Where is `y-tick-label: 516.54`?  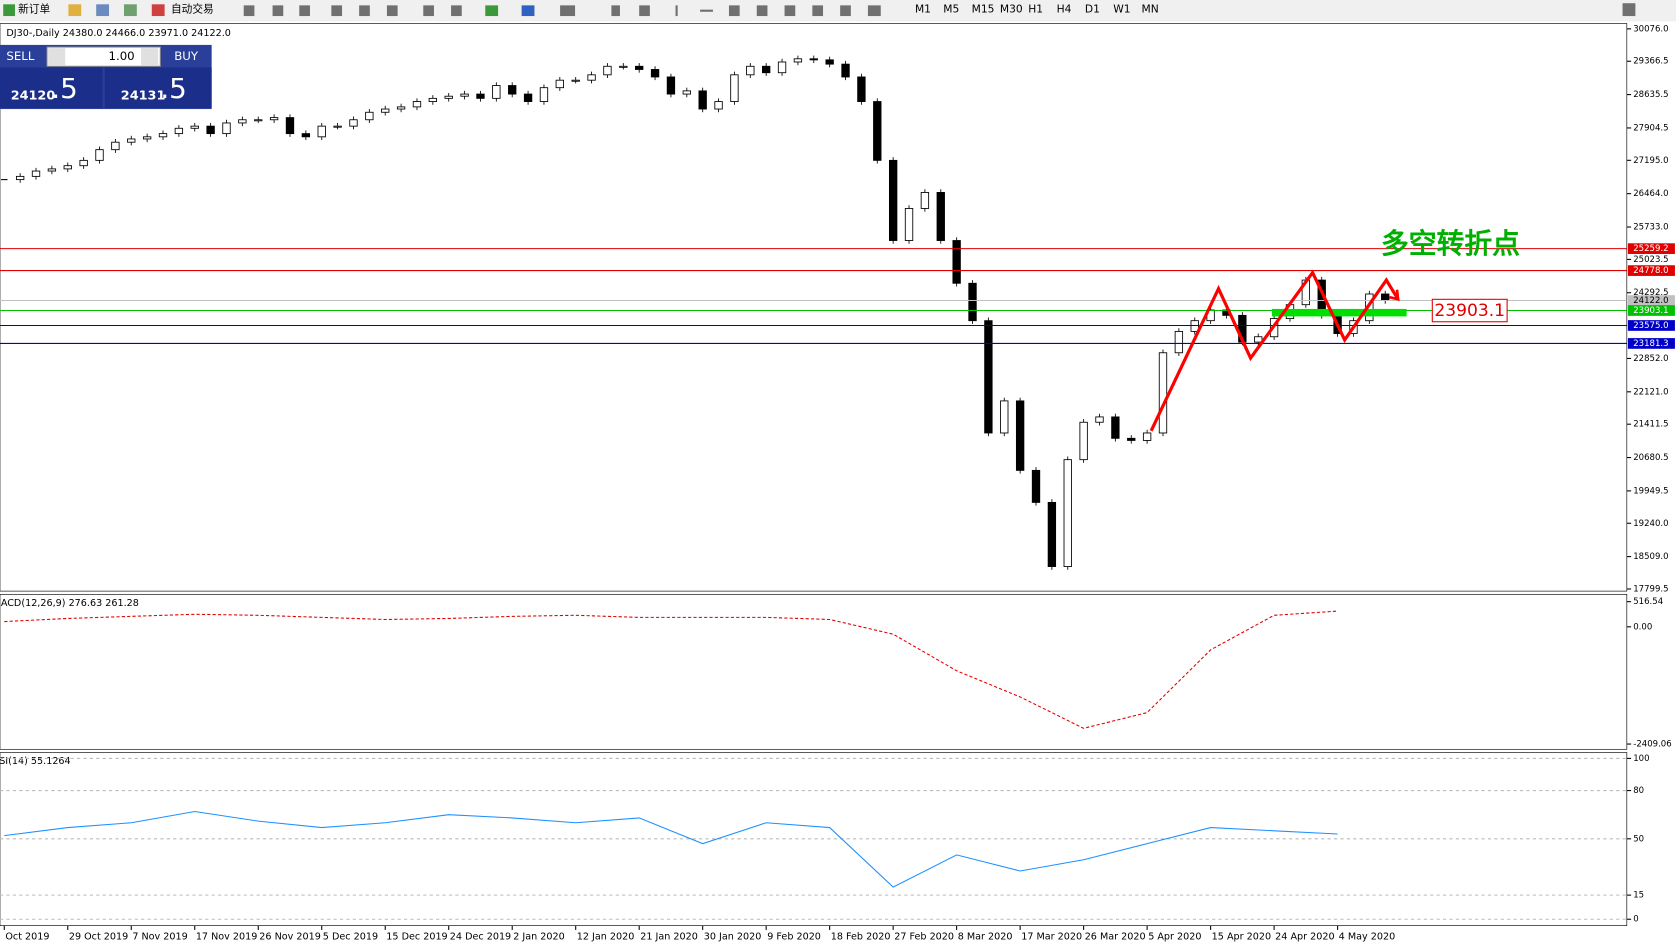
y-tick-label: 516.54 is located at coordinates (1648, 602).